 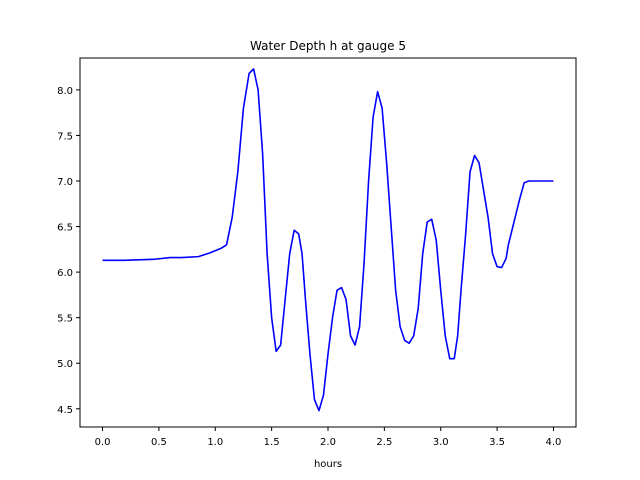 I want to click on x-tick-label: 3.5, so click(x=497, y=442).